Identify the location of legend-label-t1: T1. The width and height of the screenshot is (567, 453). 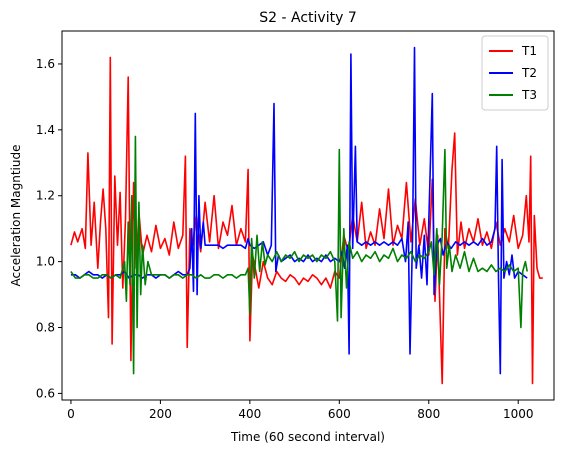
(529, 51).